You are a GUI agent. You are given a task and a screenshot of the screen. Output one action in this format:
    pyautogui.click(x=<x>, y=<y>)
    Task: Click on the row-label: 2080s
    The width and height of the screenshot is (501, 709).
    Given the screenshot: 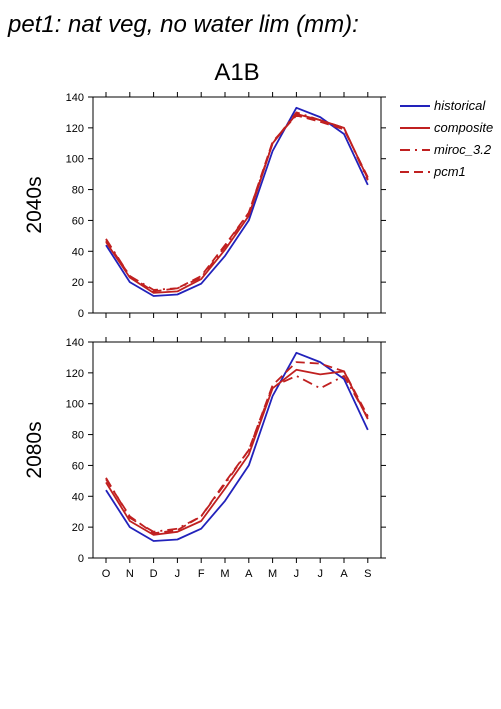 What is the action you would take?
    pyautogui.click(x=34, y=449)
    